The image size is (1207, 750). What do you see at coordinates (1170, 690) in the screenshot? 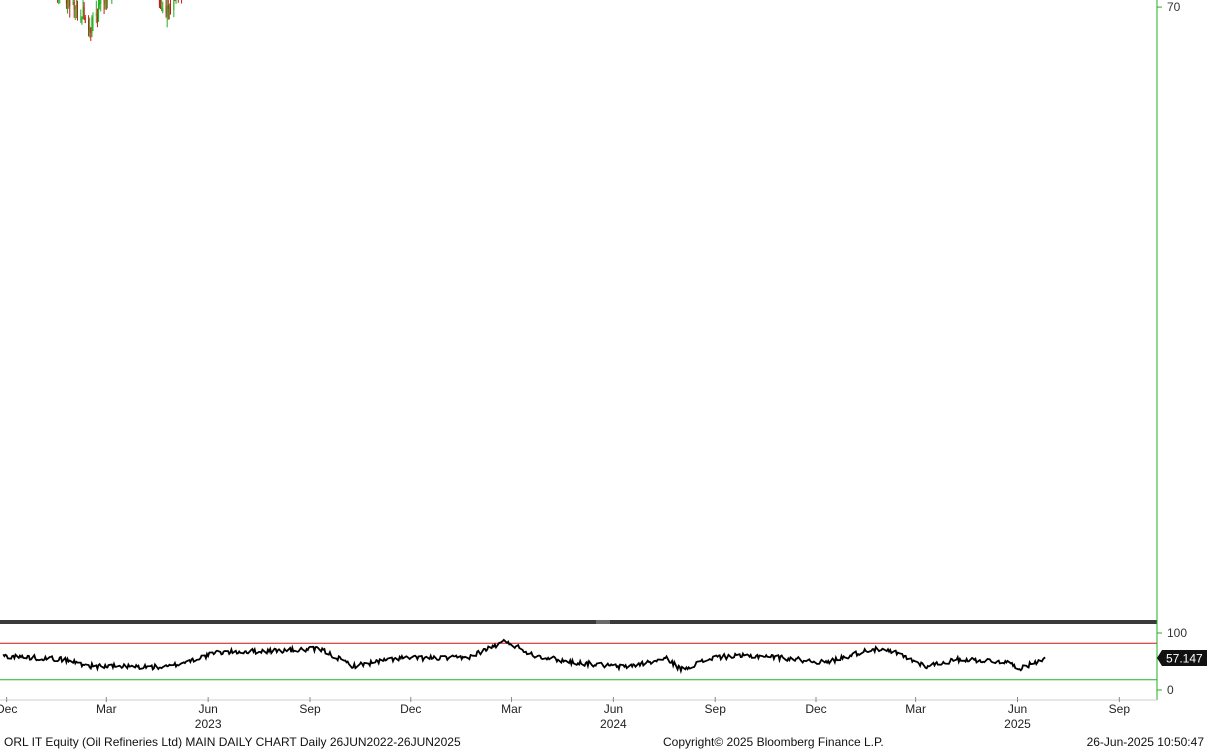
I see `rsi-axis-tick-label: 0` at bounding box center [1170, 690].